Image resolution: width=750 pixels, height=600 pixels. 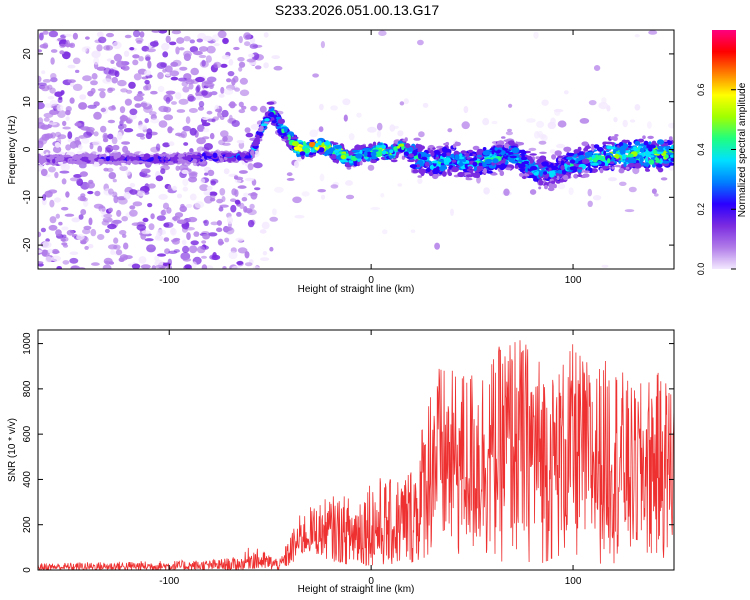 What do you see at coordinates (371, 280) in the screenshot?
I see `x-tick-label: 0` at bounding box center [371, 280].